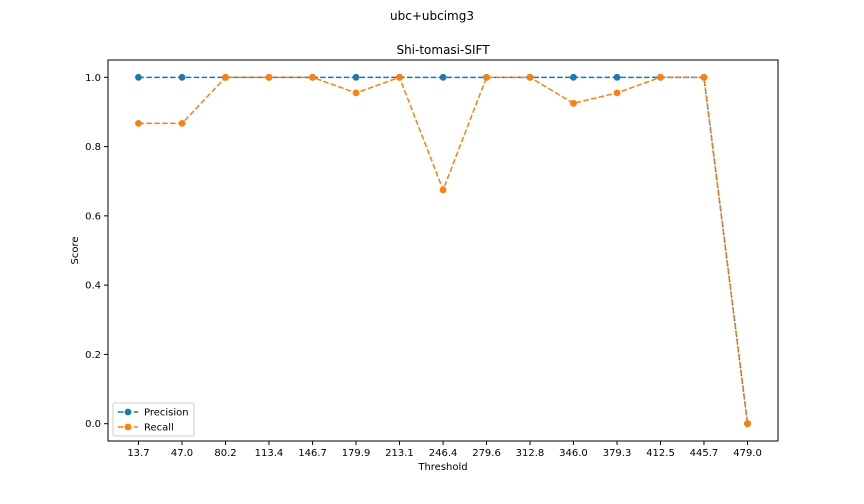 This screenshot has height=504, width=864. What do you see at coordinates (93, 355) in the screenshot?
I see `y-tick-label: 0.2` at bounding box center [93, 355].